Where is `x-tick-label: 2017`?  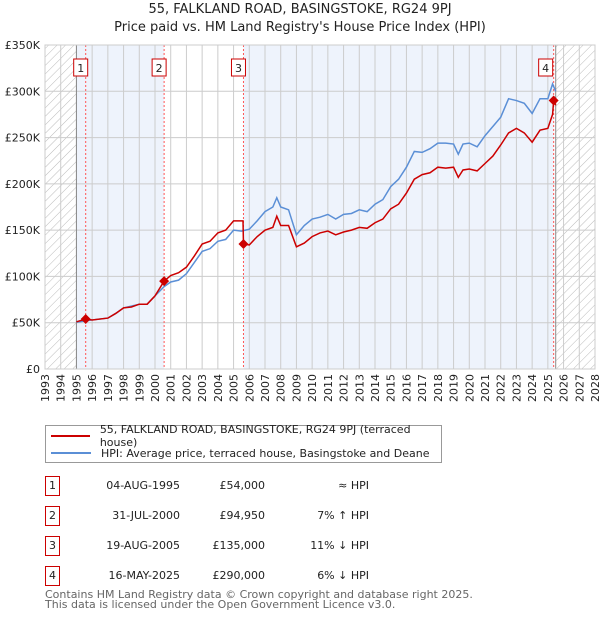
x-tick-label: 2017 is located at coordinates (422, 388).